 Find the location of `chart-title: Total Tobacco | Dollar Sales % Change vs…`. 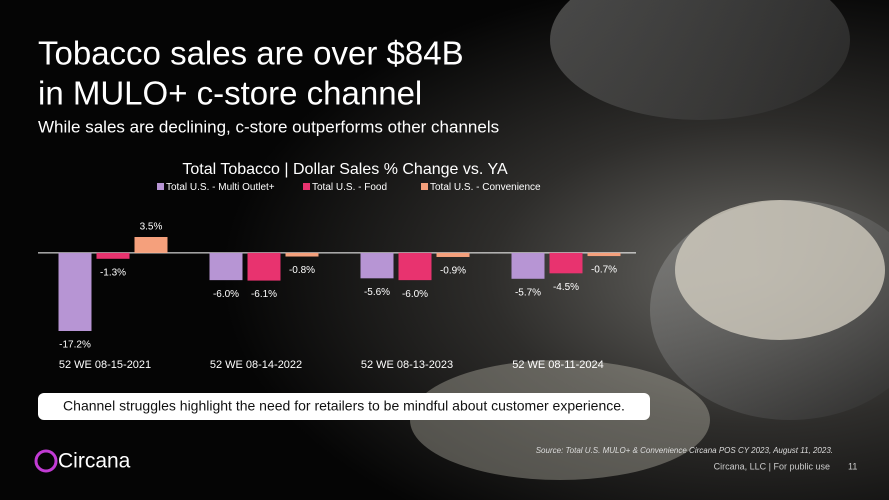

chart-title: Total Tobacco | Dollar Sales % Change vs… is located at coordinates (345, 169).